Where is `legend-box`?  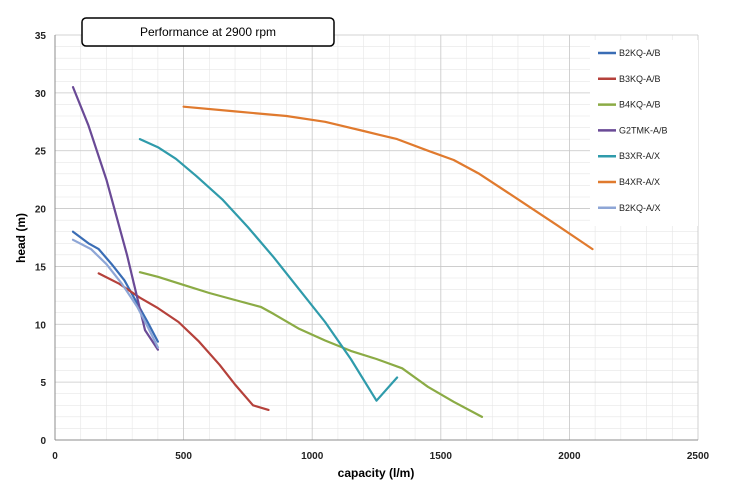
legend-box is located at coordinates (644, 133).